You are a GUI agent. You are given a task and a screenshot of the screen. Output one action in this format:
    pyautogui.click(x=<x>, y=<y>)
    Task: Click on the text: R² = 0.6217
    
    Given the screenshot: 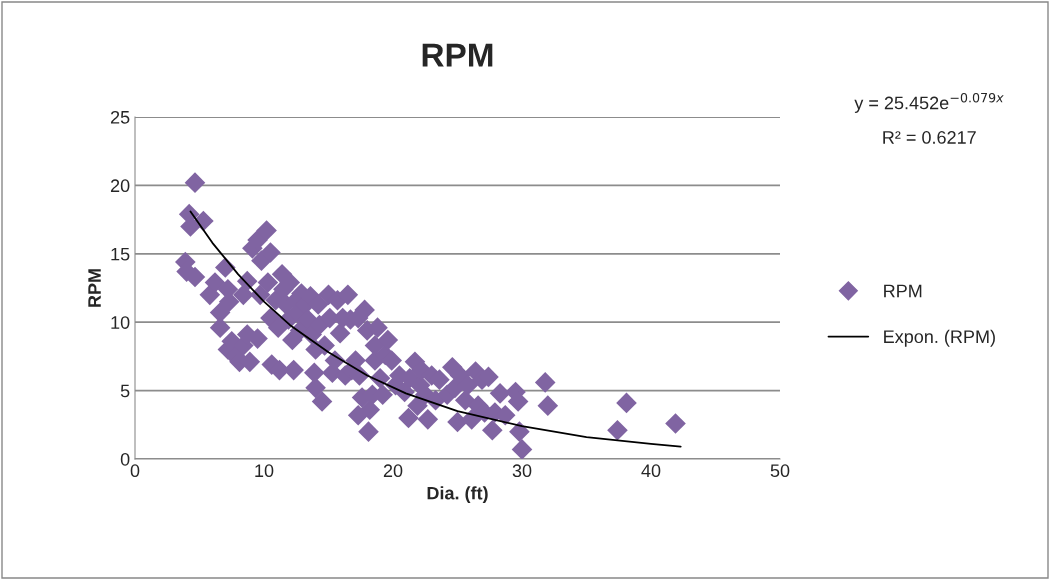 What is the action you would take?
    pyautogui.click(x=929, y=137)
    